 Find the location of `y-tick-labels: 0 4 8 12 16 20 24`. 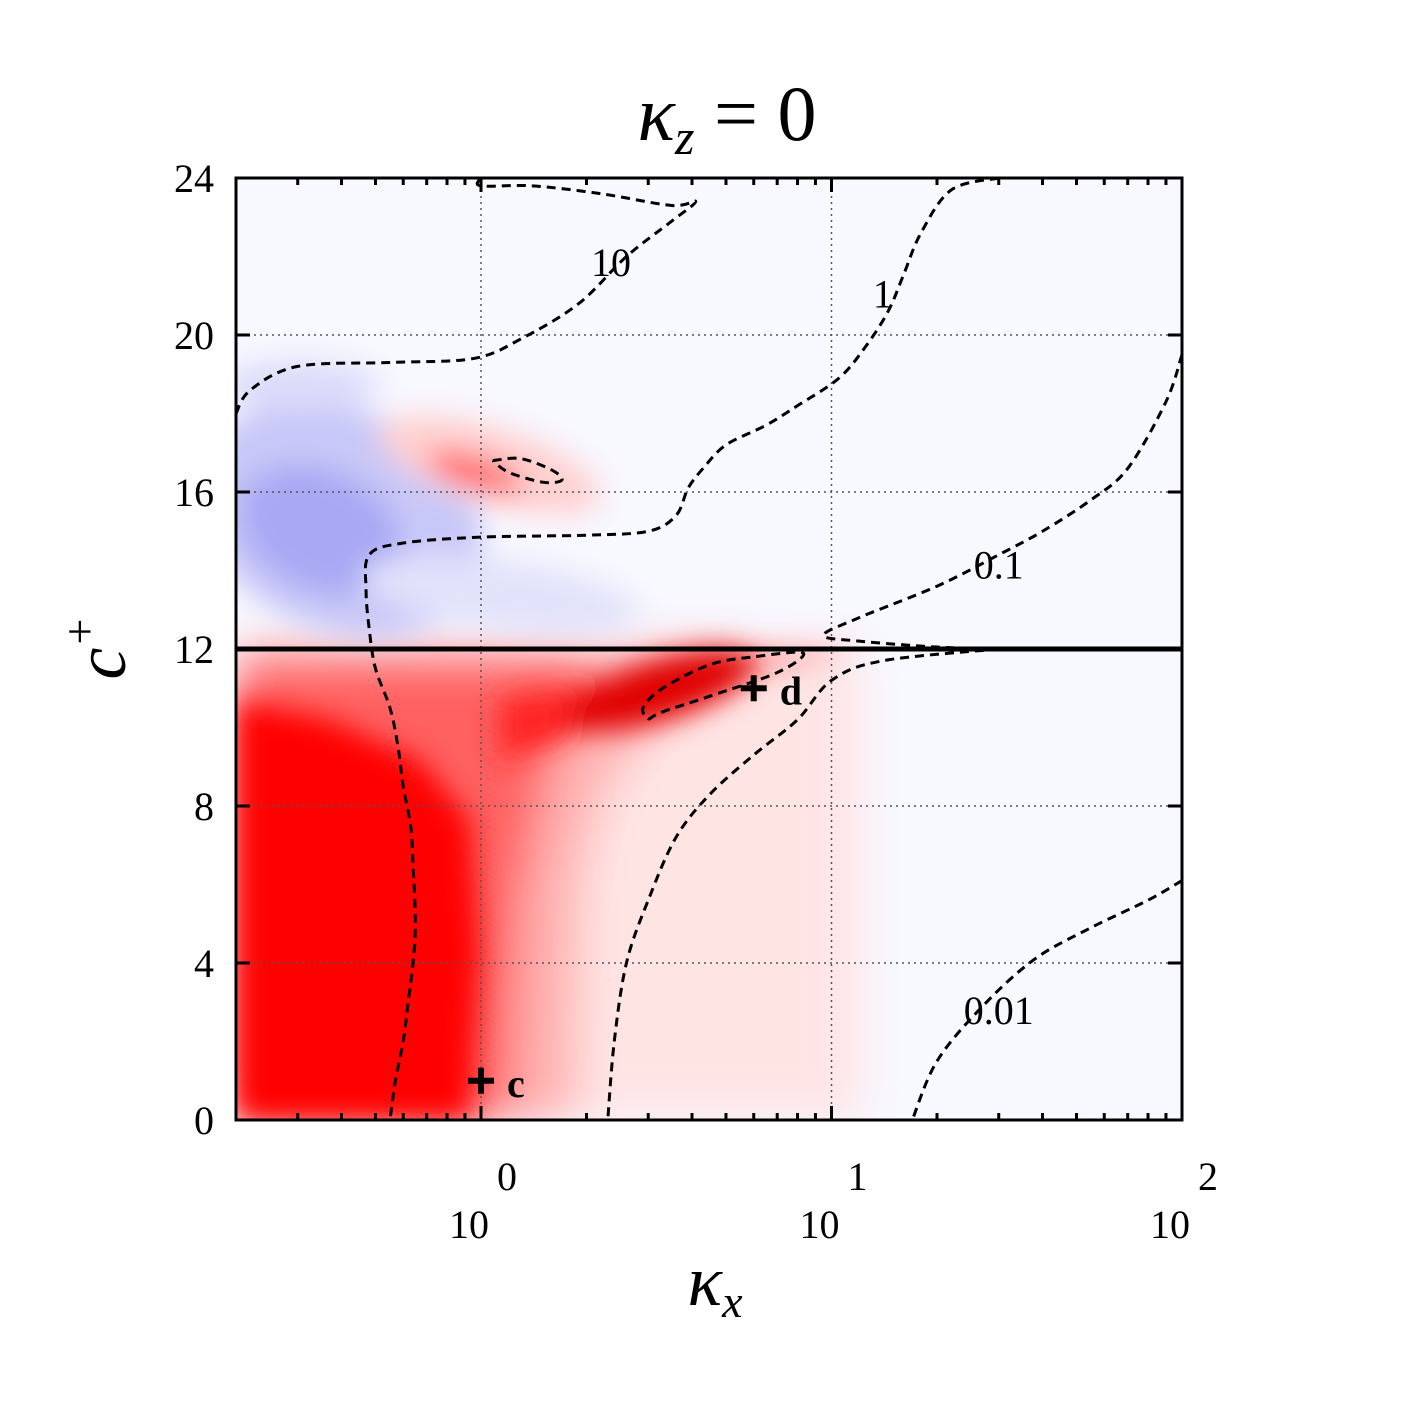

y-tick-labels: 0 4 8 12 16 20 24 is located at coordinates (194, 649).